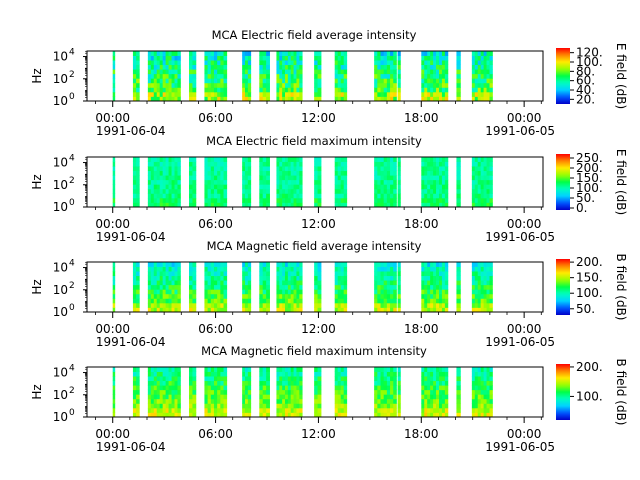 This screenshot has height=480, width=640. What do you see at coordinates (314, 246) in the screenshot?
I see `panel-title: MCA Magnetic field average intensity` at bounding box center [314, 246].